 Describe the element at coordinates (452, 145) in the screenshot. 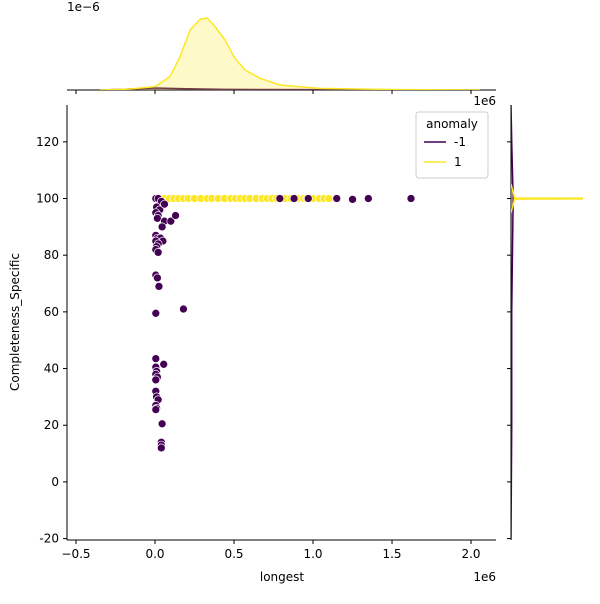

I see `legend: anomaly -1 1` at that location.